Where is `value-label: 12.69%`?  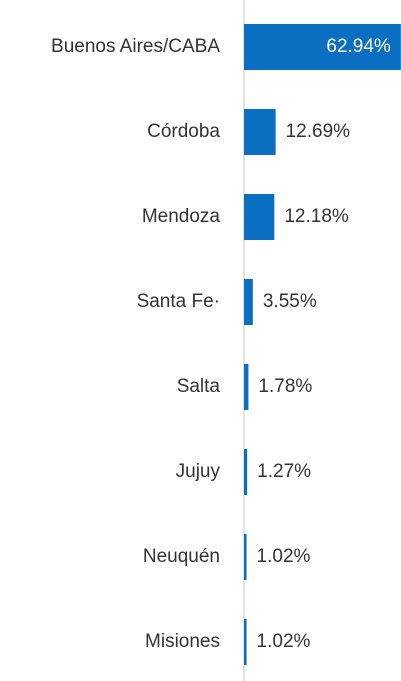
value-label: 12.69% is located at coordinates (318, 131).